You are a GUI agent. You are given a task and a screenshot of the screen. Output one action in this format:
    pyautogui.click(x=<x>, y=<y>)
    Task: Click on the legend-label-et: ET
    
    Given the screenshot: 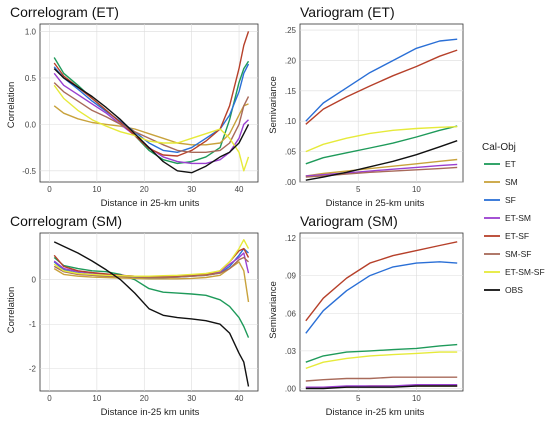 What is the action you would take?
    pyautogui.click(x=510, y=164)
    